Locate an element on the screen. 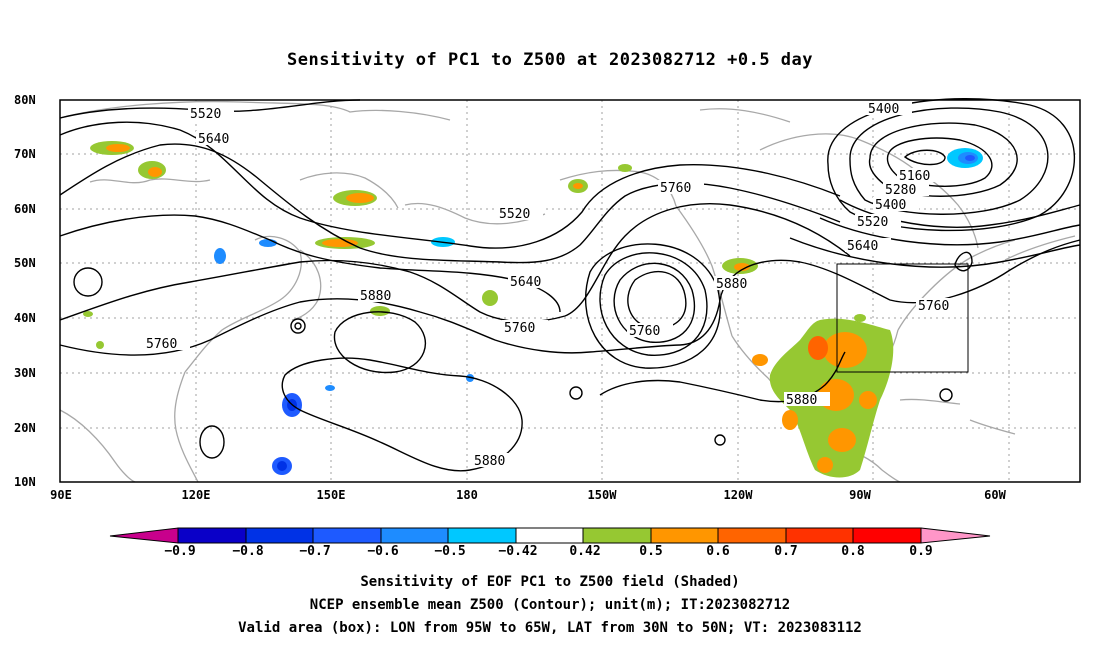  lon-label: 180 is located at coordinates (467, 495).